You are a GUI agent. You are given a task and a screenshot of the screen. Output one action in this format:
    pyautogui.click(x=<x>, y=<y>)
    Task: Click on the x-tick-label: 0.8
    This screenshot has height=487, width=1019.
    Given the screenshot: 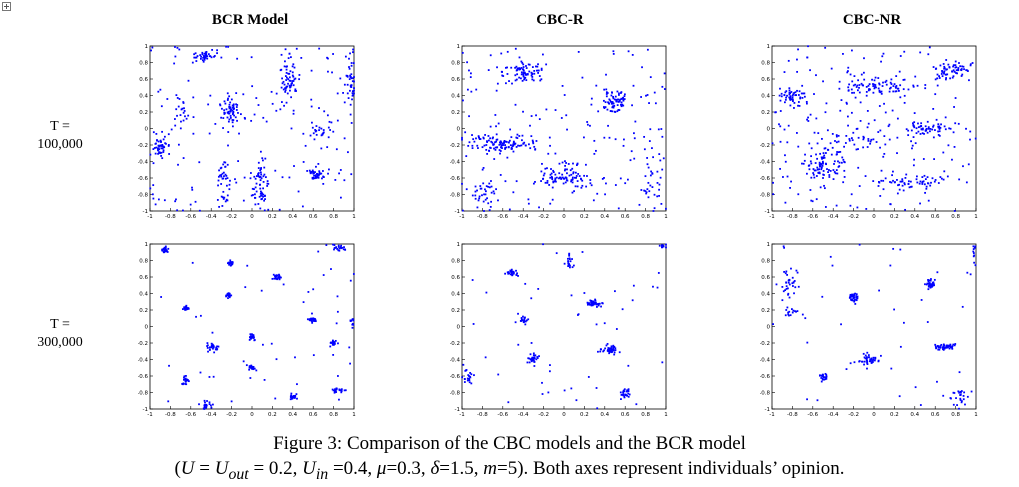 What is the action you would take?
    pyautogui.click(x=955, y=415)
    